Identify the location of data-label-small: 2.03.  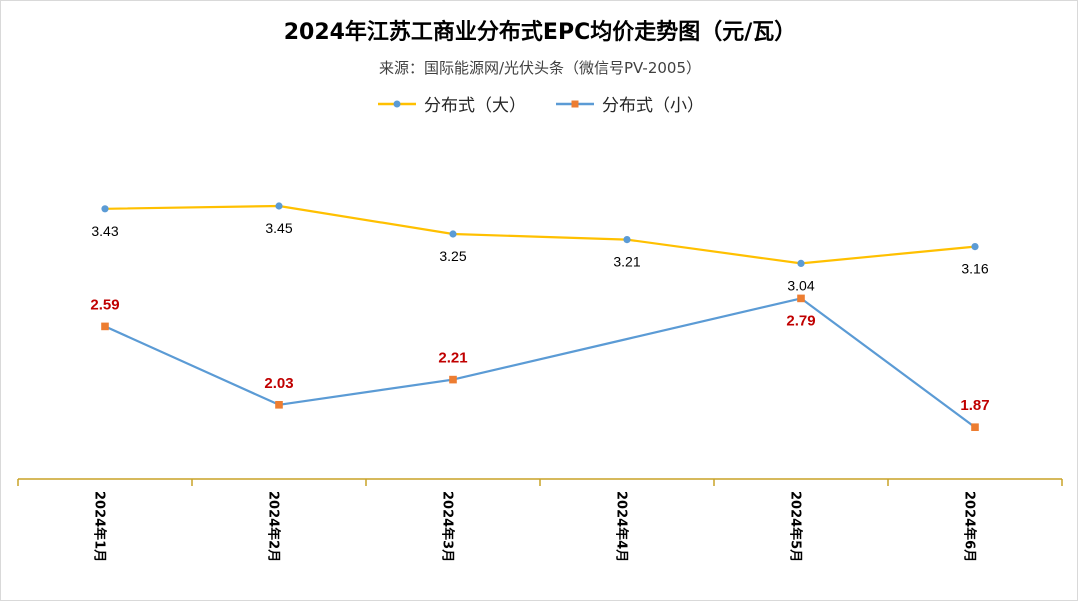
(278, 383).